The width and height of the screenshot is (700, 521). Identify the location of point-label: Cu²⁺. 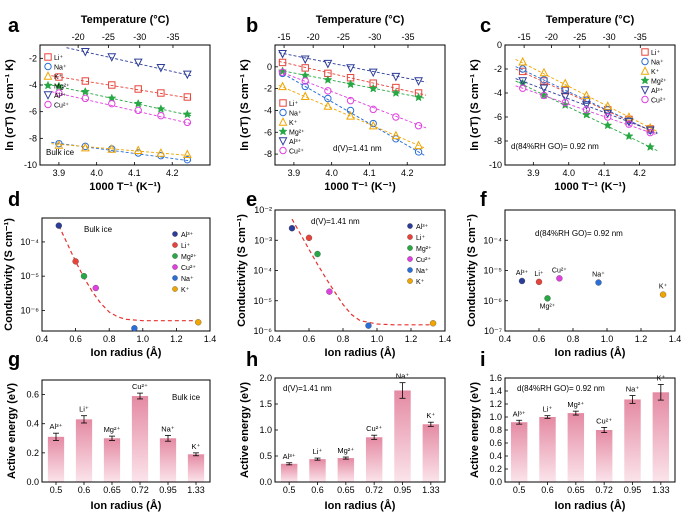
(559, 270).